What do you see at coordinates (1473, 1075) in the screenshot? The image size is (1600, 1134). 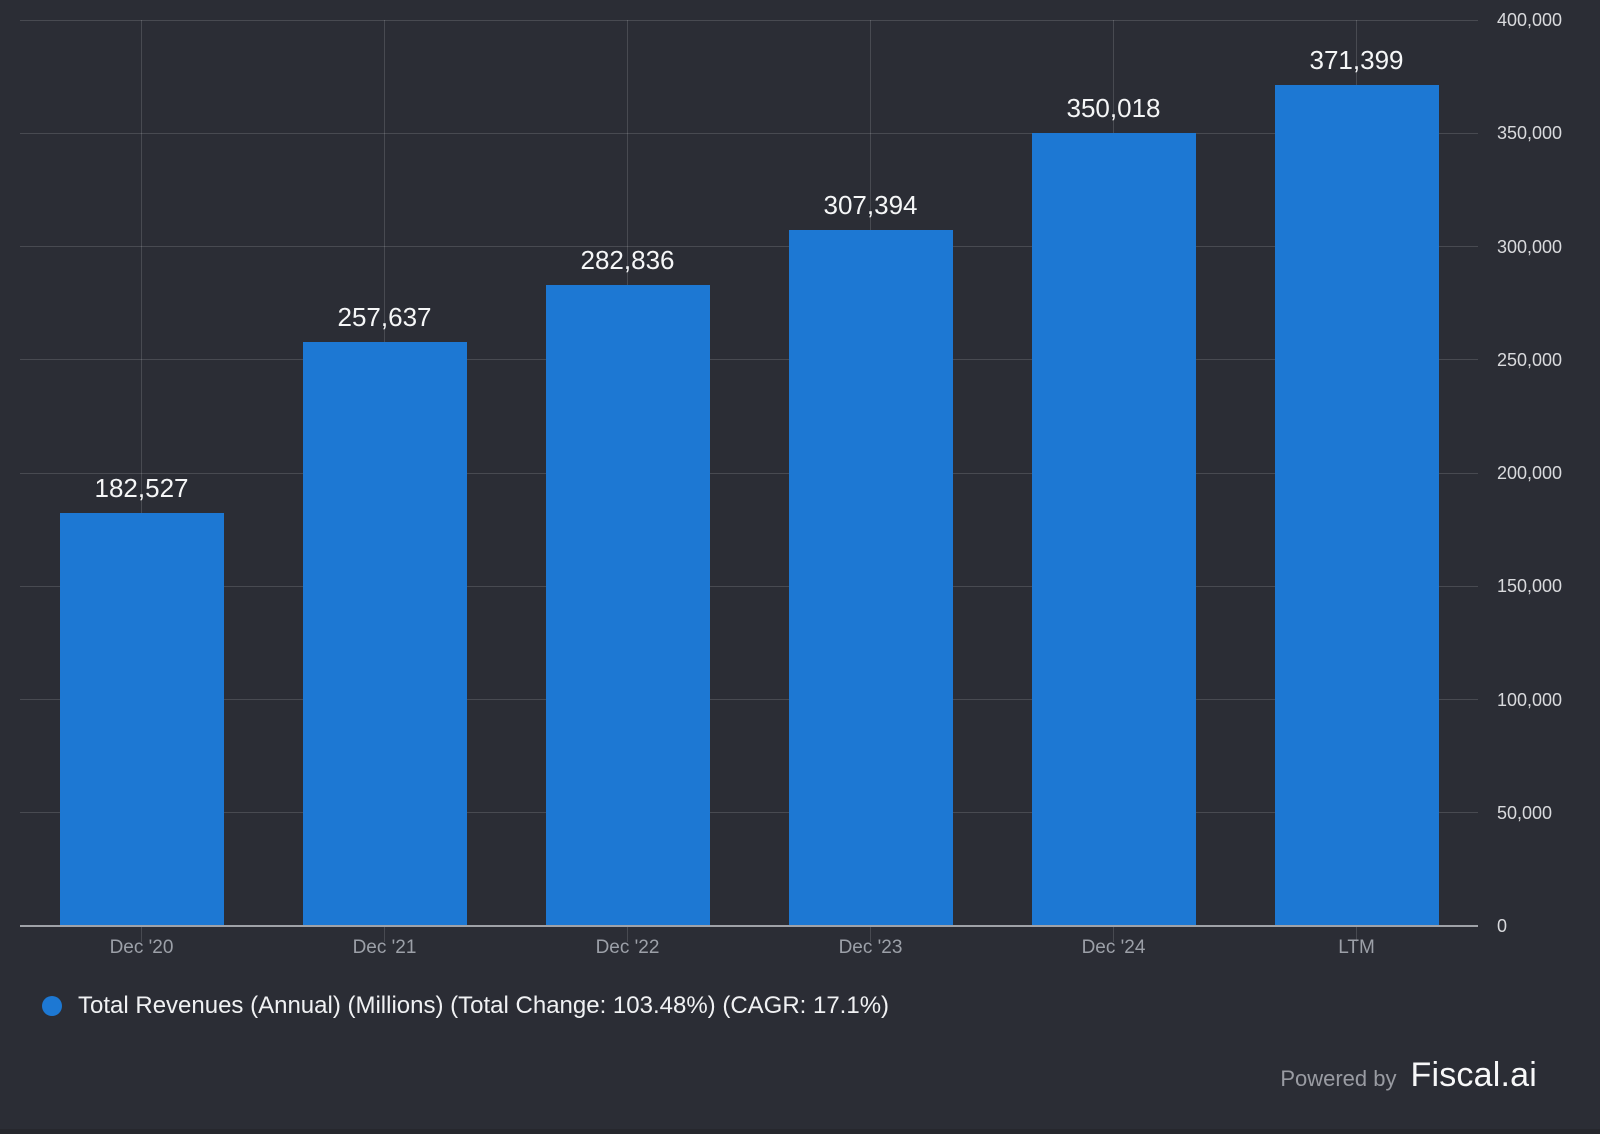 I see `fiscal-ai-logo: Fiscal.ai` at bounding box center [1473, 1075].